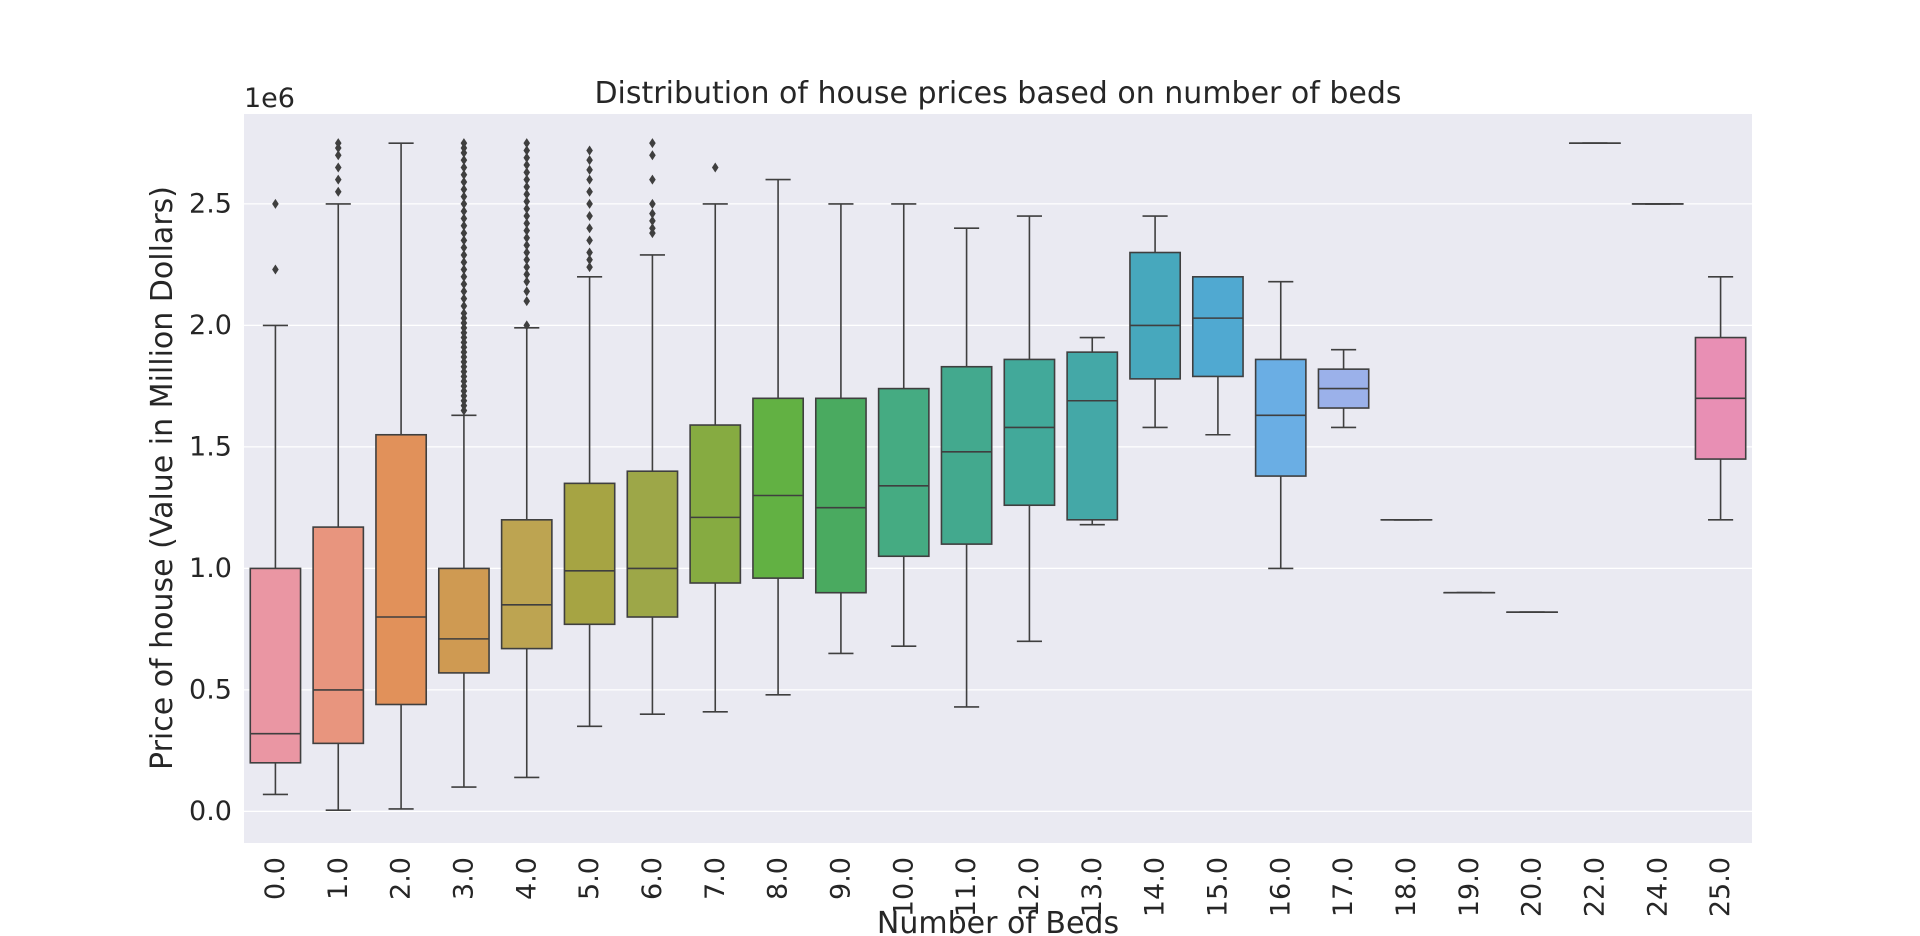 This screenshot has height=936, width=1920. Describe the element at coordinates (778, 878) in the screenshot. I see `x-tick-label: 8.0` at that location.